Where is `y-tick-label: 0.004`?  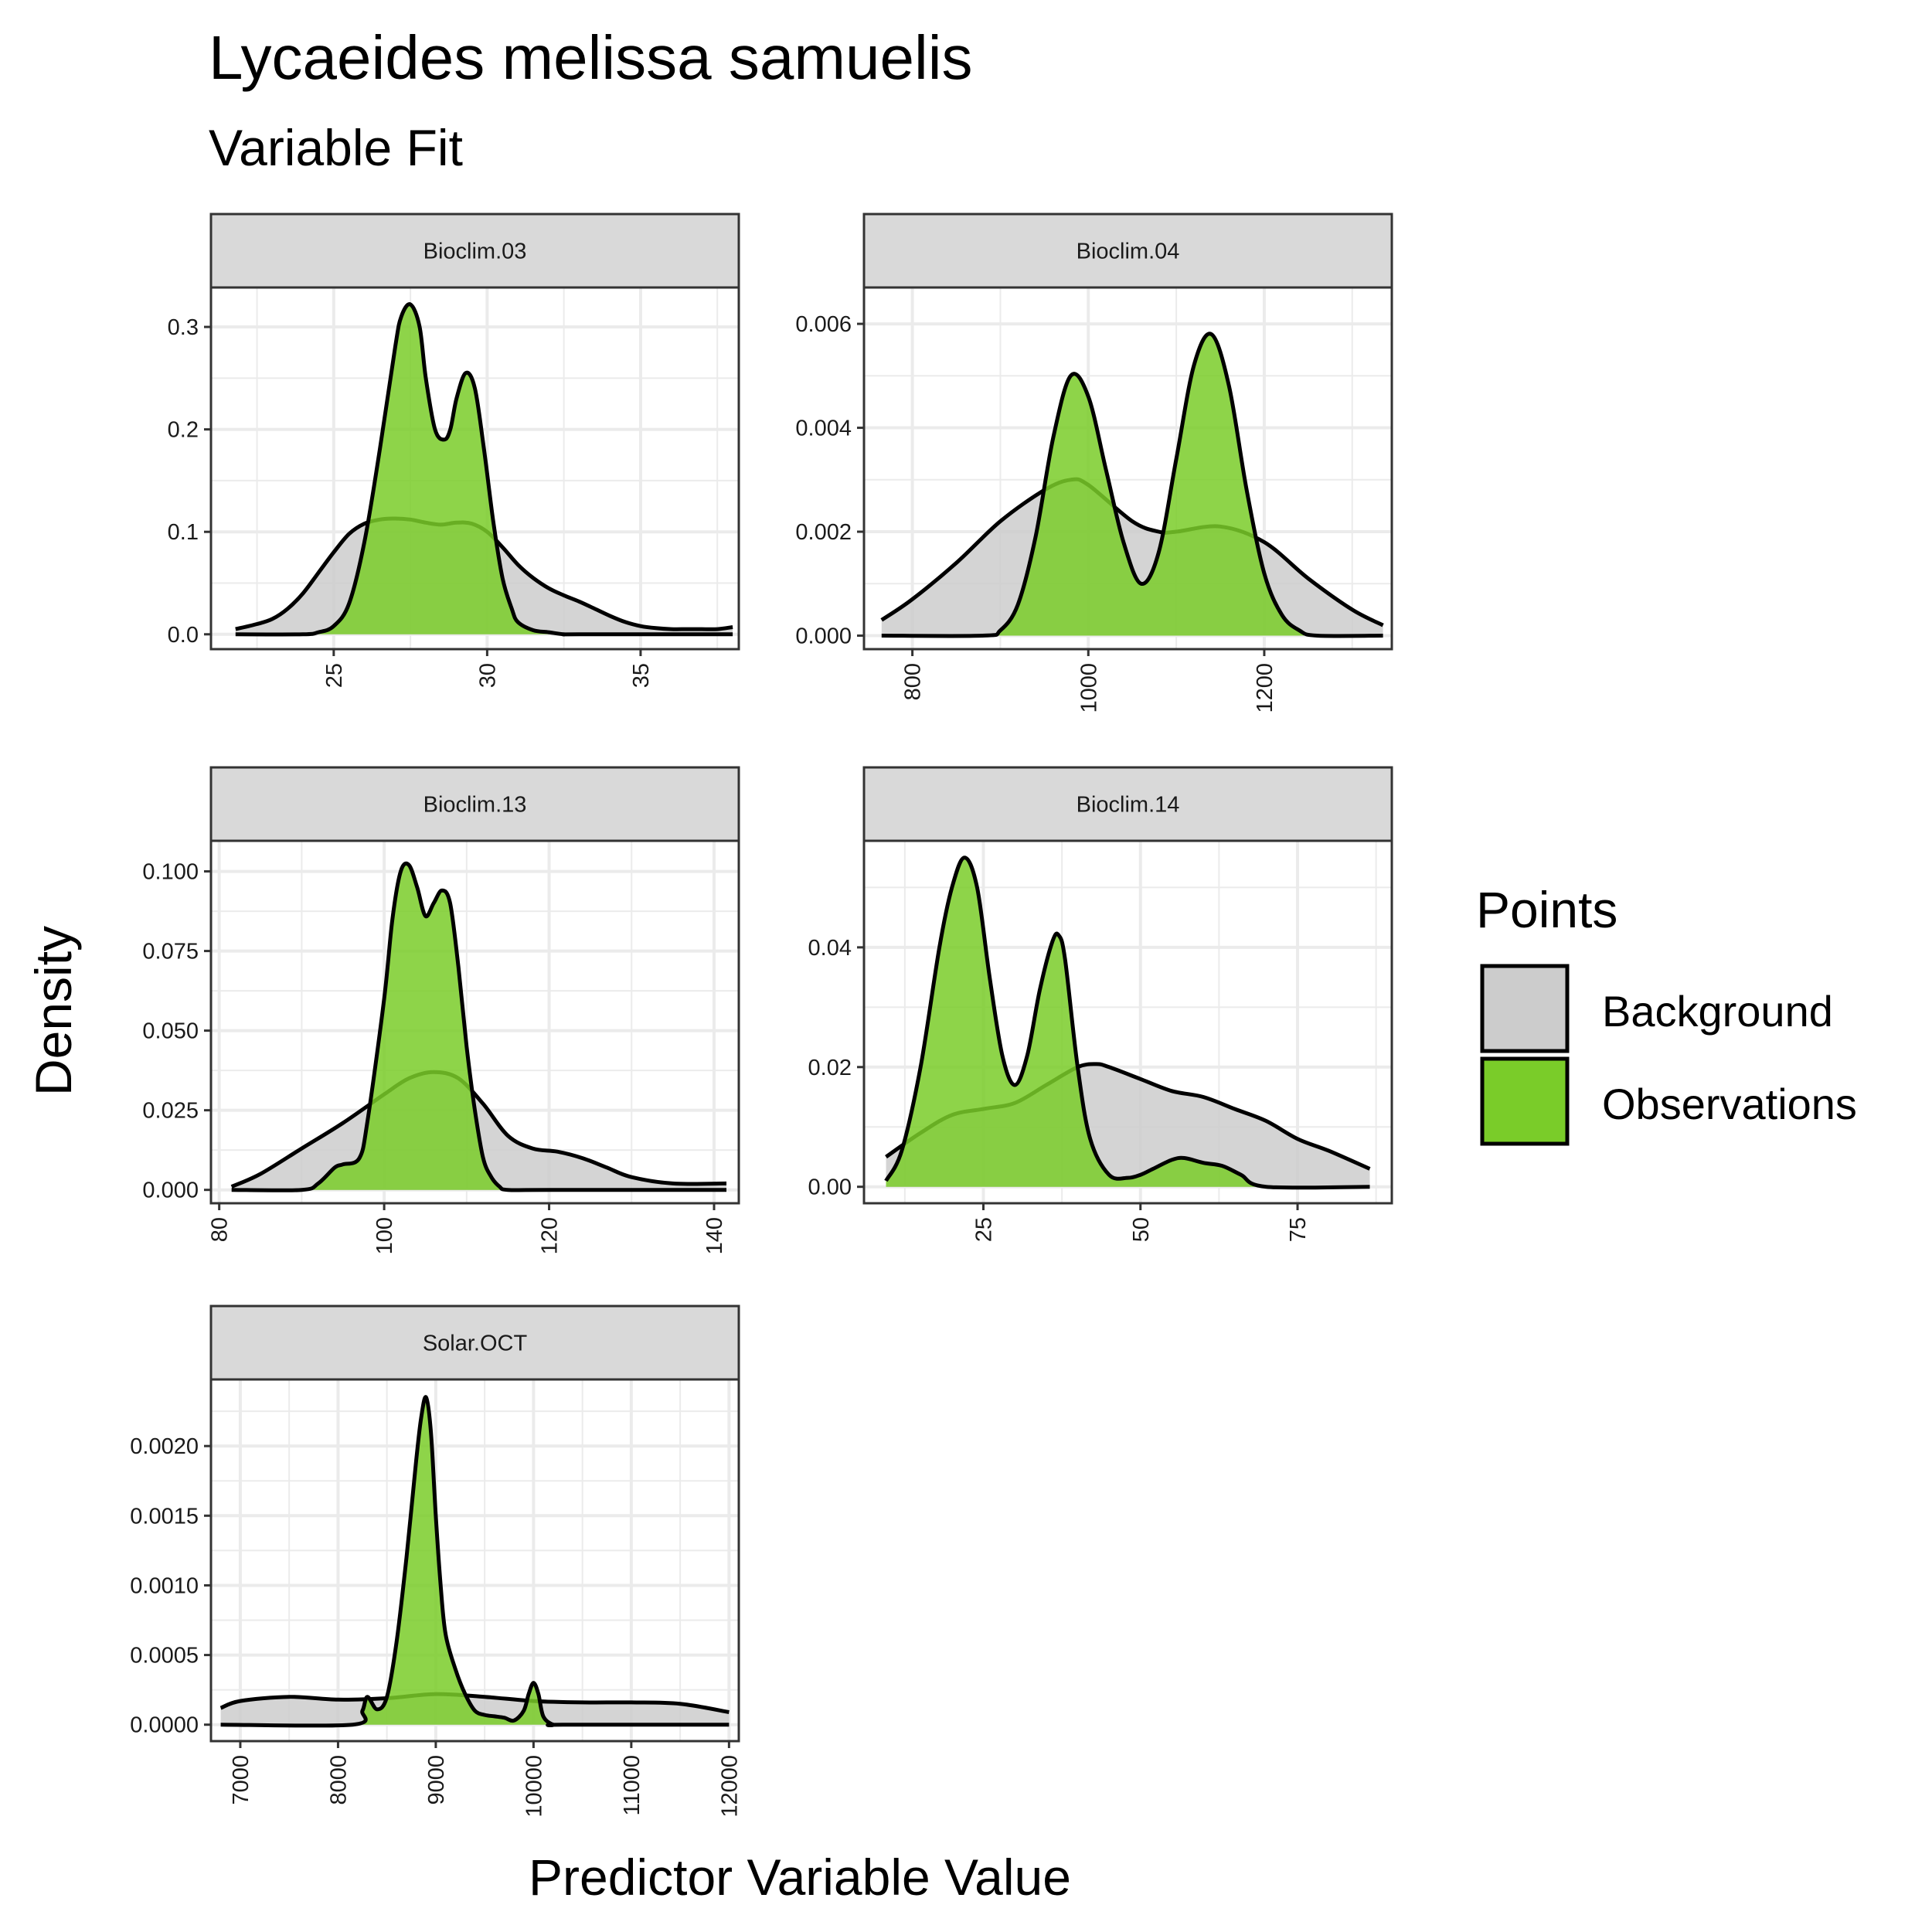 y-tick-label: 0.004 is located at coordinates (823, 429).